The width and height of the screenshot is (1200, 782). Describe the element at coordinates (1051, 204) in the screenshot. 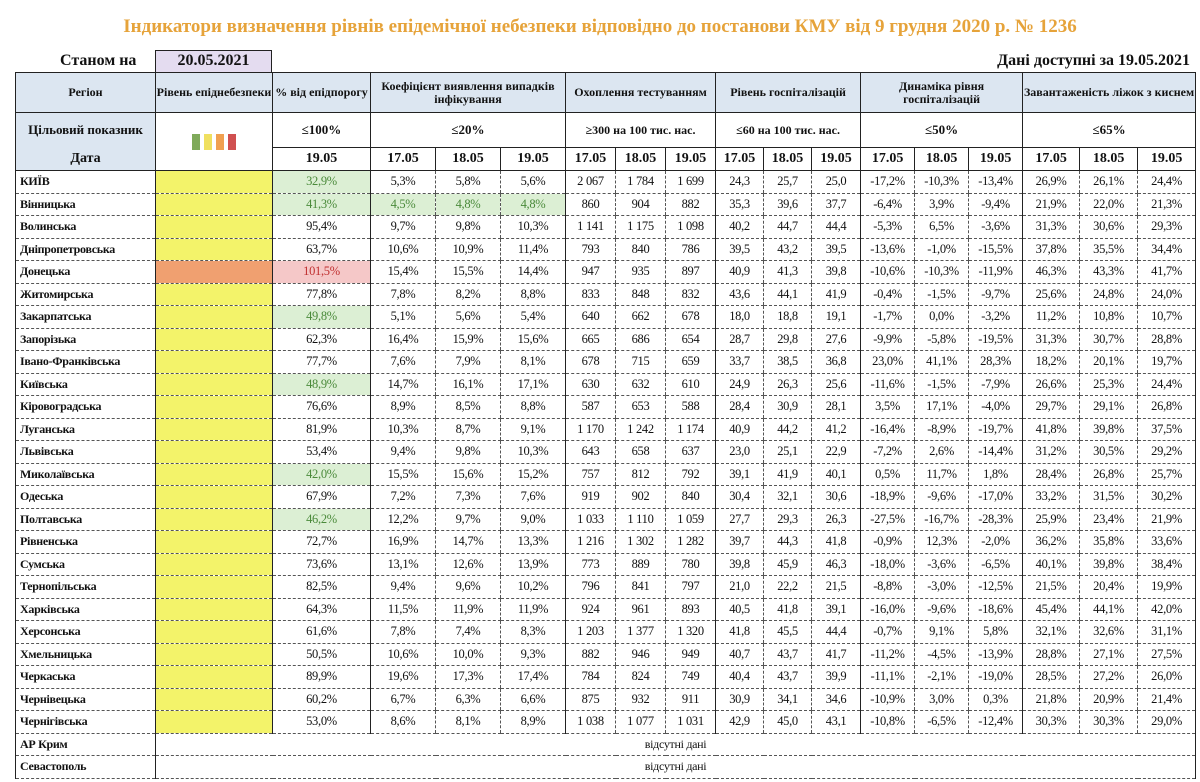

I see `value-cell: 21,9%` at that location.